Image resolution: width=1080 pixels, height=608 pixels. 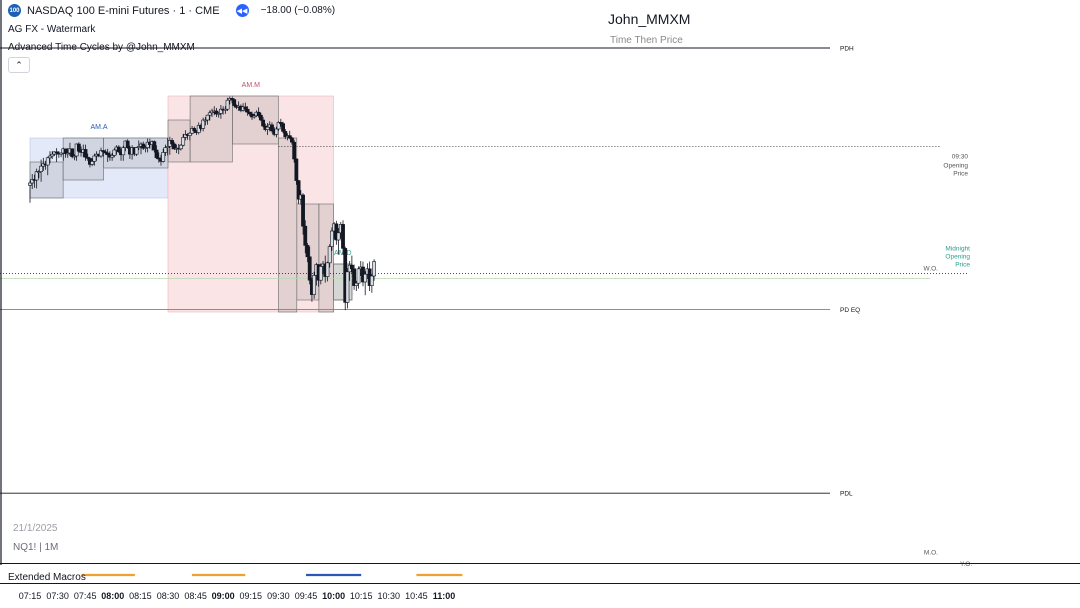 I want to click on symbol-title: NASDAQ 100 E-mini Futures · 1 · CME, so click(x=123, y=10).